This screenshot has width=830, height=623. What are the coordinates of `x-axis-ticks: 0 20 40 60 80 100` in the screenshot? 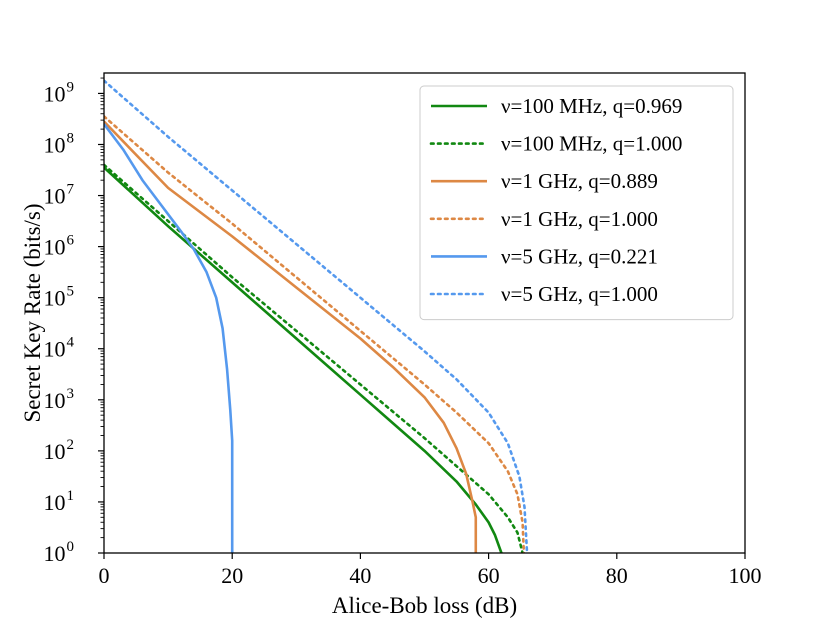 It's located at (430, 570).